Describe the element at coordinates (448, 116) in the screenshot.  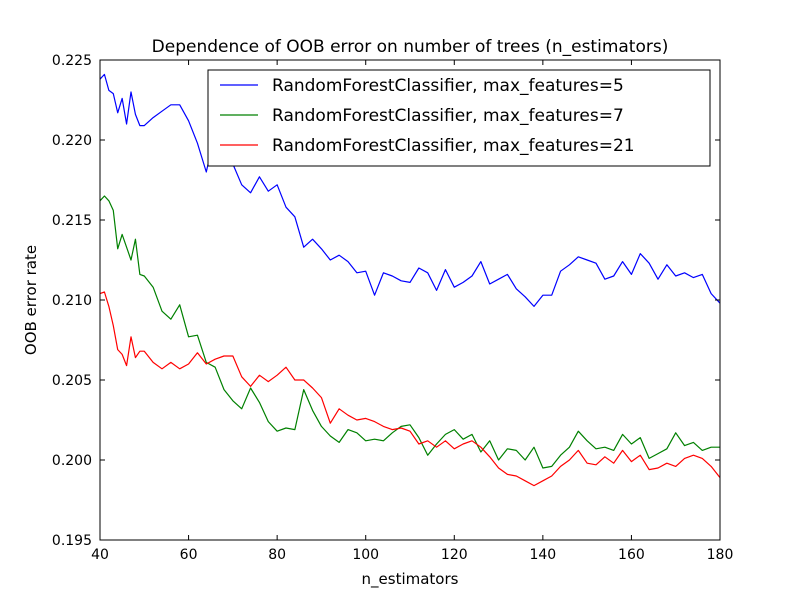
I see `legend-label-2: RandomForestClassifier, max_features=7` at that location.